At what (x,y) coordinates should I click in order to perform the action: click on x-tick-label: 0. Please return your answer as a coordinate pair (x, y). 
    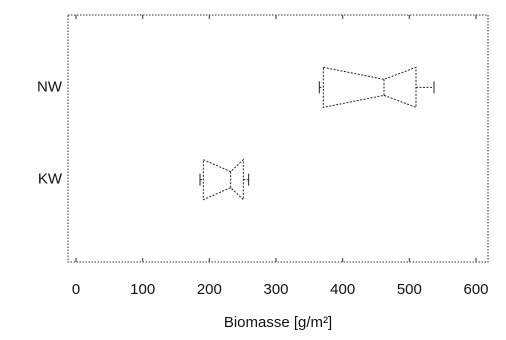
    Looking at the image, I should click on (76, 289).